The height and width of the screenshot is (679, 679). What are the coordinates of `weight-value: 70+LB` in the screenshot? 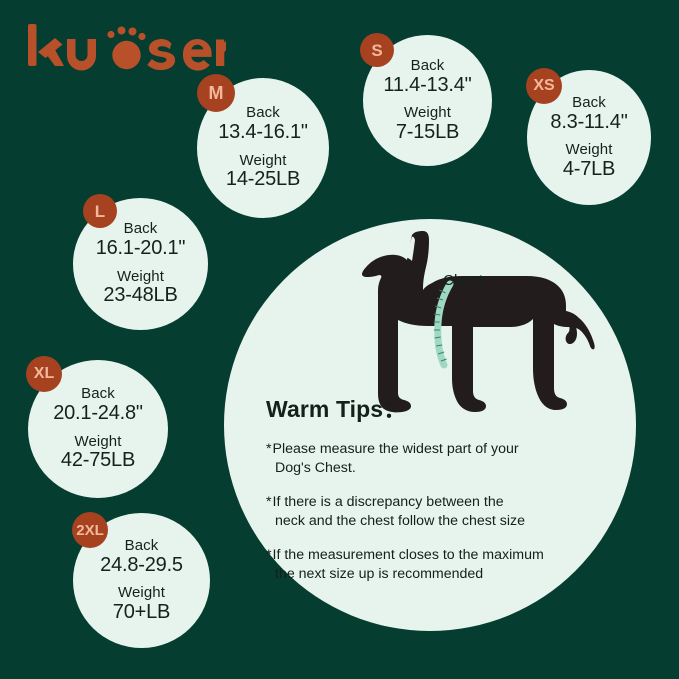 It's located at (141, 611).